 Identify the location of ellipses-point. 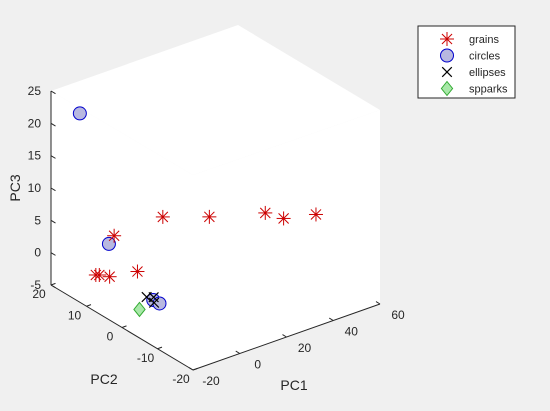
(154, 302).